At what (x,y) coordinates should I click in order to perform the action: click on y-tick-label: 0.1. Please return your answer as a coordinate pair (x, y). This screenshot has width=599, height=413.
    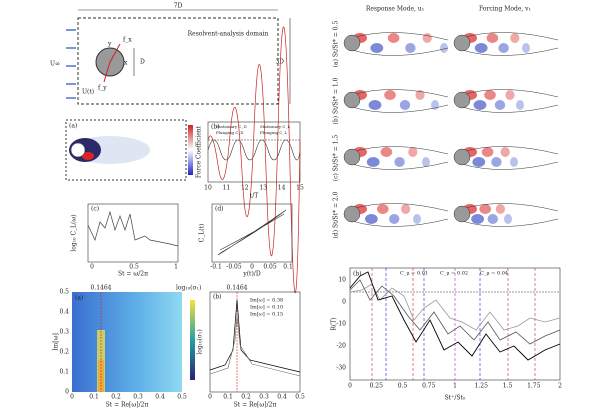
    Looking at the image, I should click on (64, 372).